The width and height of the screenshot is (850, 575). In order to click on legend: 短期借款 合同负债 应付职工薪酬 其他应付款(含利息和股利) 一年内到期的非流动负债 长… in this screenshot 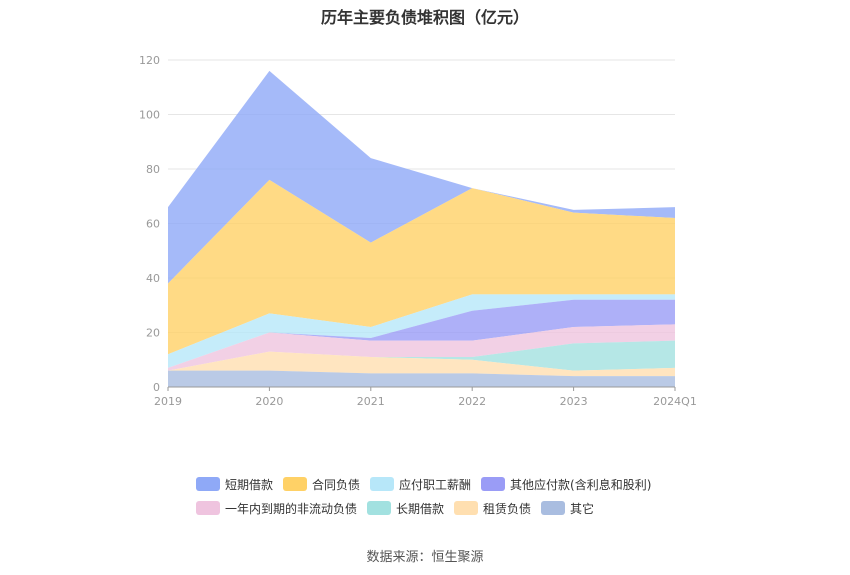, I will do `click(436, 496)`.